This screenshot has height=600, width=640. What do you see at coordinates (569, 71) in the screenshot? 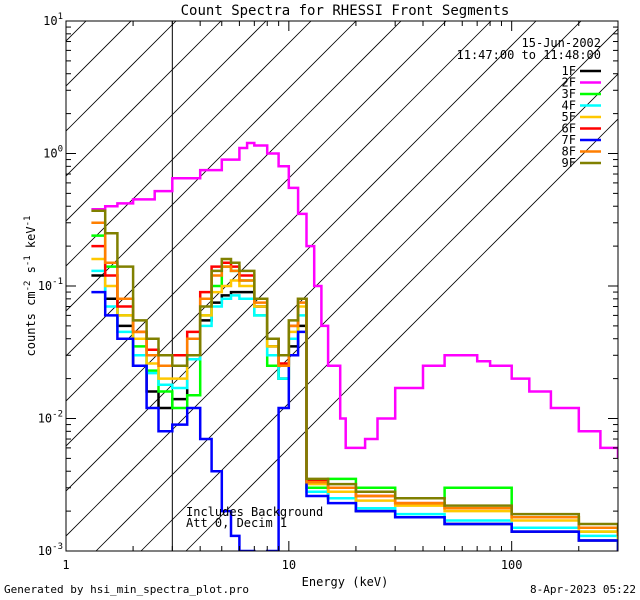
I see `legend-label-1f: 1F` at bounding box center [569, 71].